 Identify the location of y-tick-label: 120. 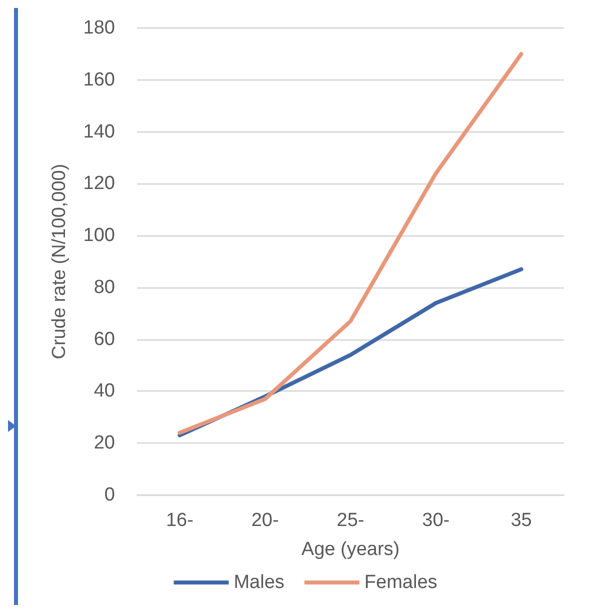
(99, 183).